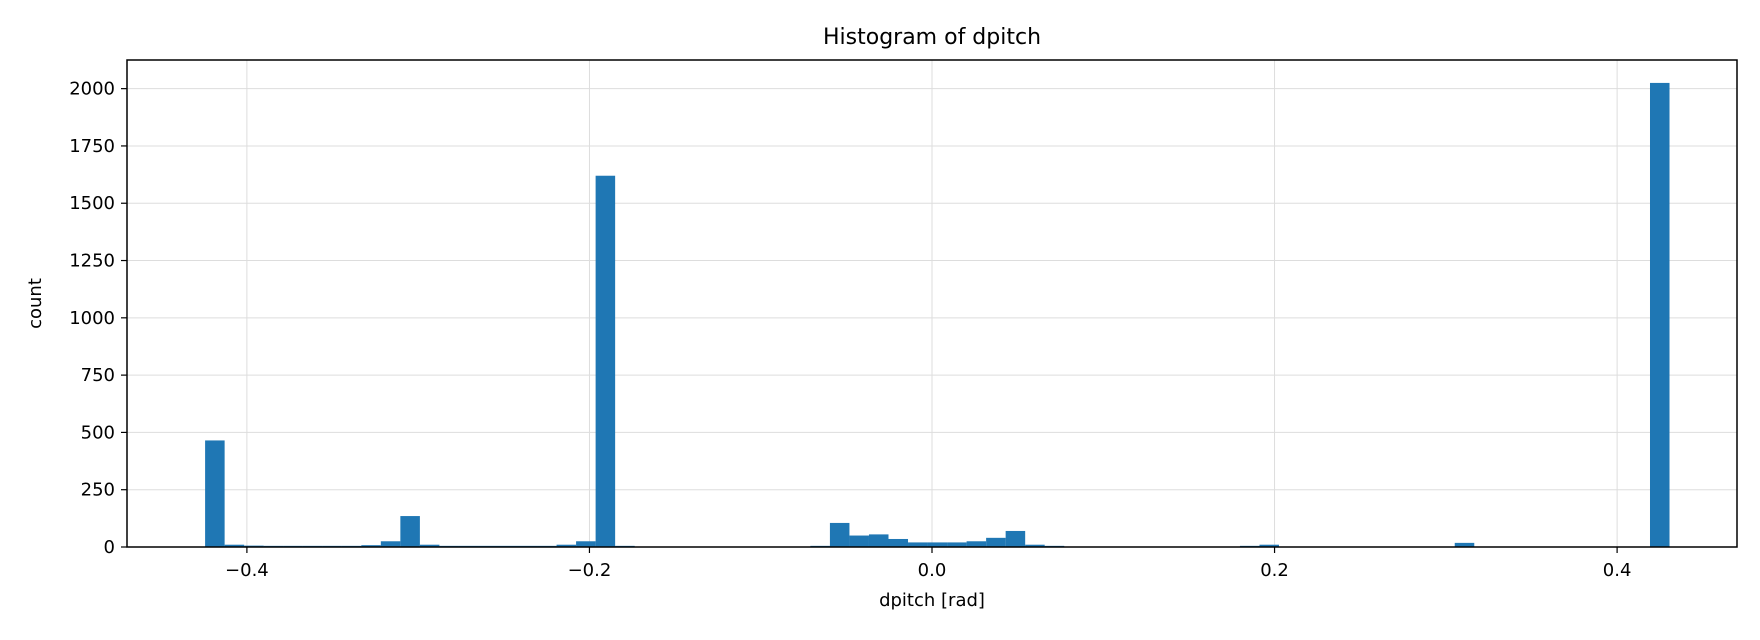 The height and width of the screenshot is (640, 1760). Describe the element at coordinates (92, 146) in the screenshot. I see `y-tick-label: 1750` at that location.